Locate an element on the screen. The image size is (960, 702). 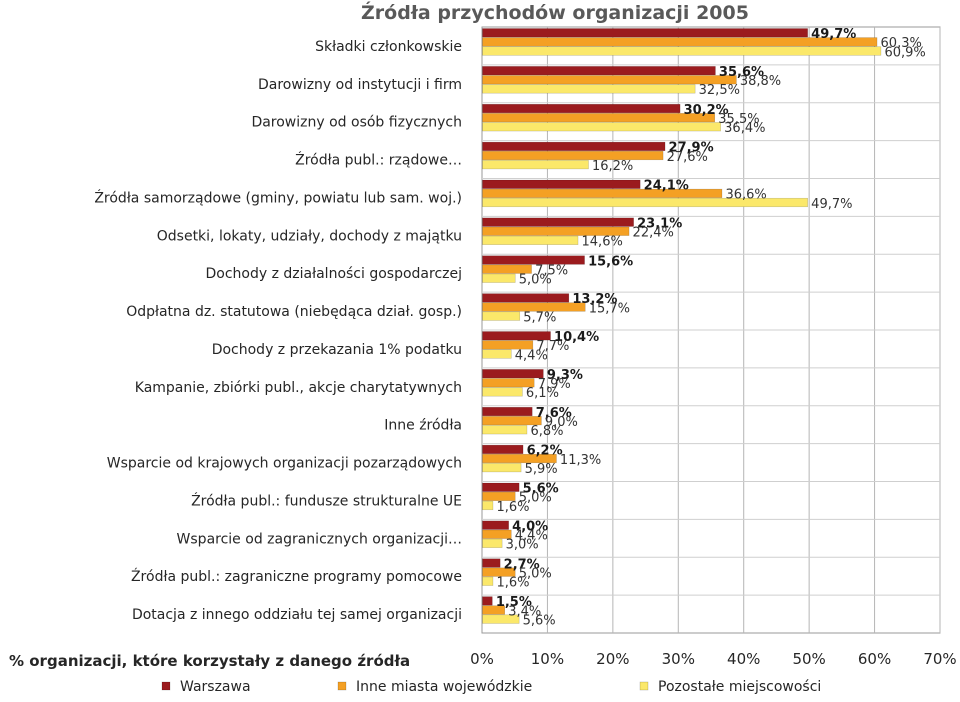
data-label: 38,8% is located at coordinates (760, 81).